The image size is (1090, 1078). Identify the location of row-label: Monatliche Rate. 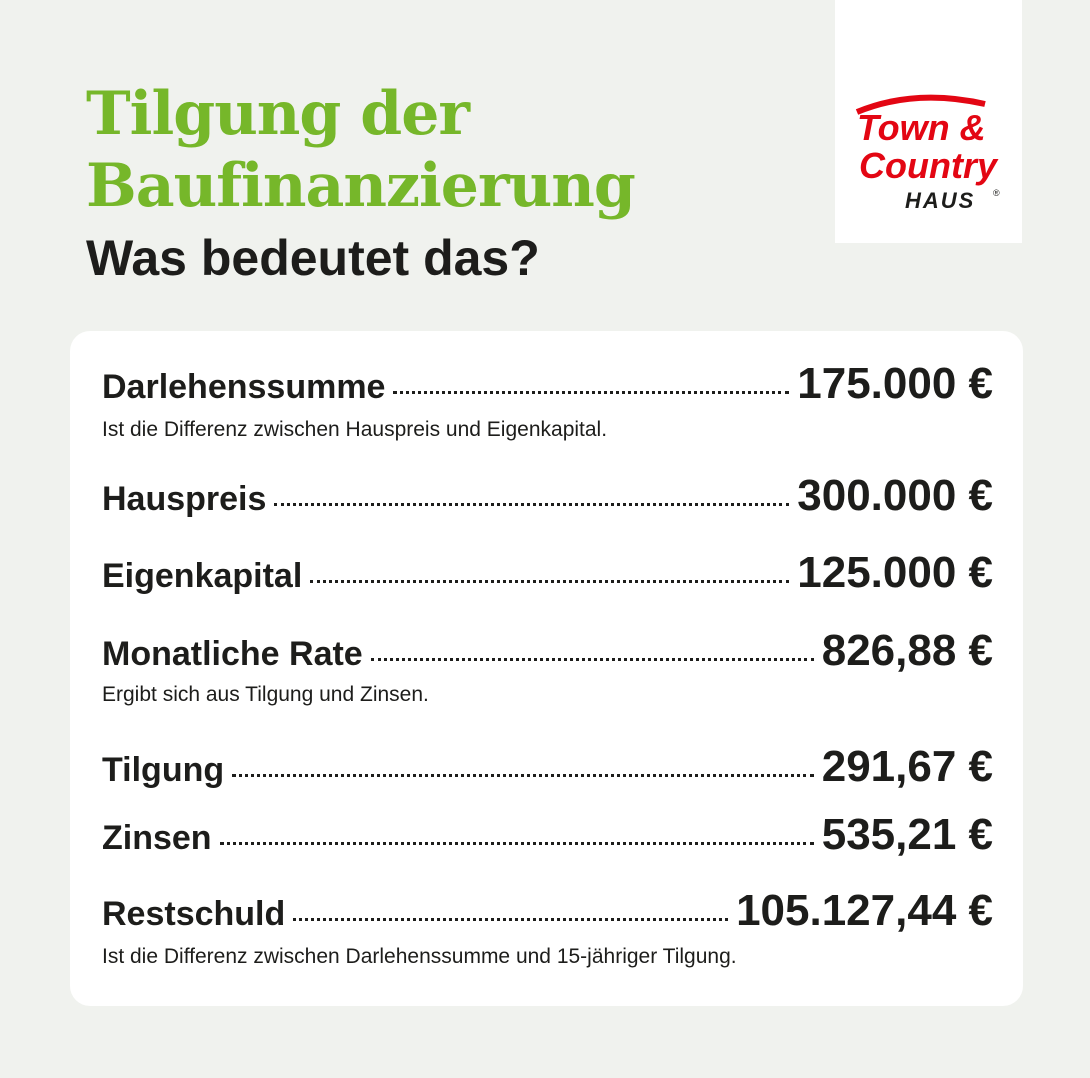
(232, 654).